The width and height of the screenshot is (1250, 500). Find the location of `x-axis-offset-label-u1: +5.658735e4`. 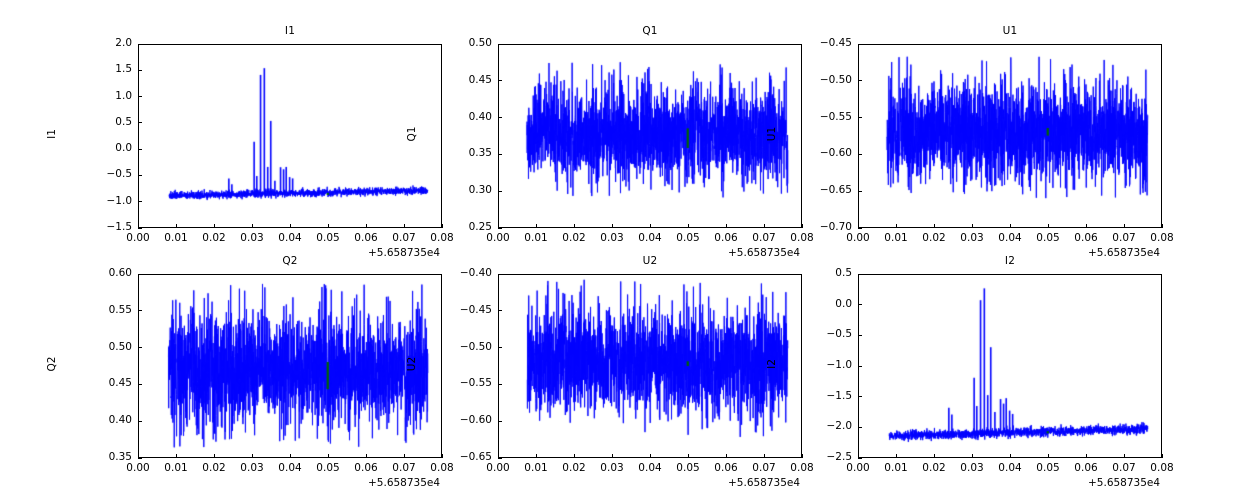

x-axis-offset-label-u1: +5.658735e4 is located at coordinates (1124, 253).